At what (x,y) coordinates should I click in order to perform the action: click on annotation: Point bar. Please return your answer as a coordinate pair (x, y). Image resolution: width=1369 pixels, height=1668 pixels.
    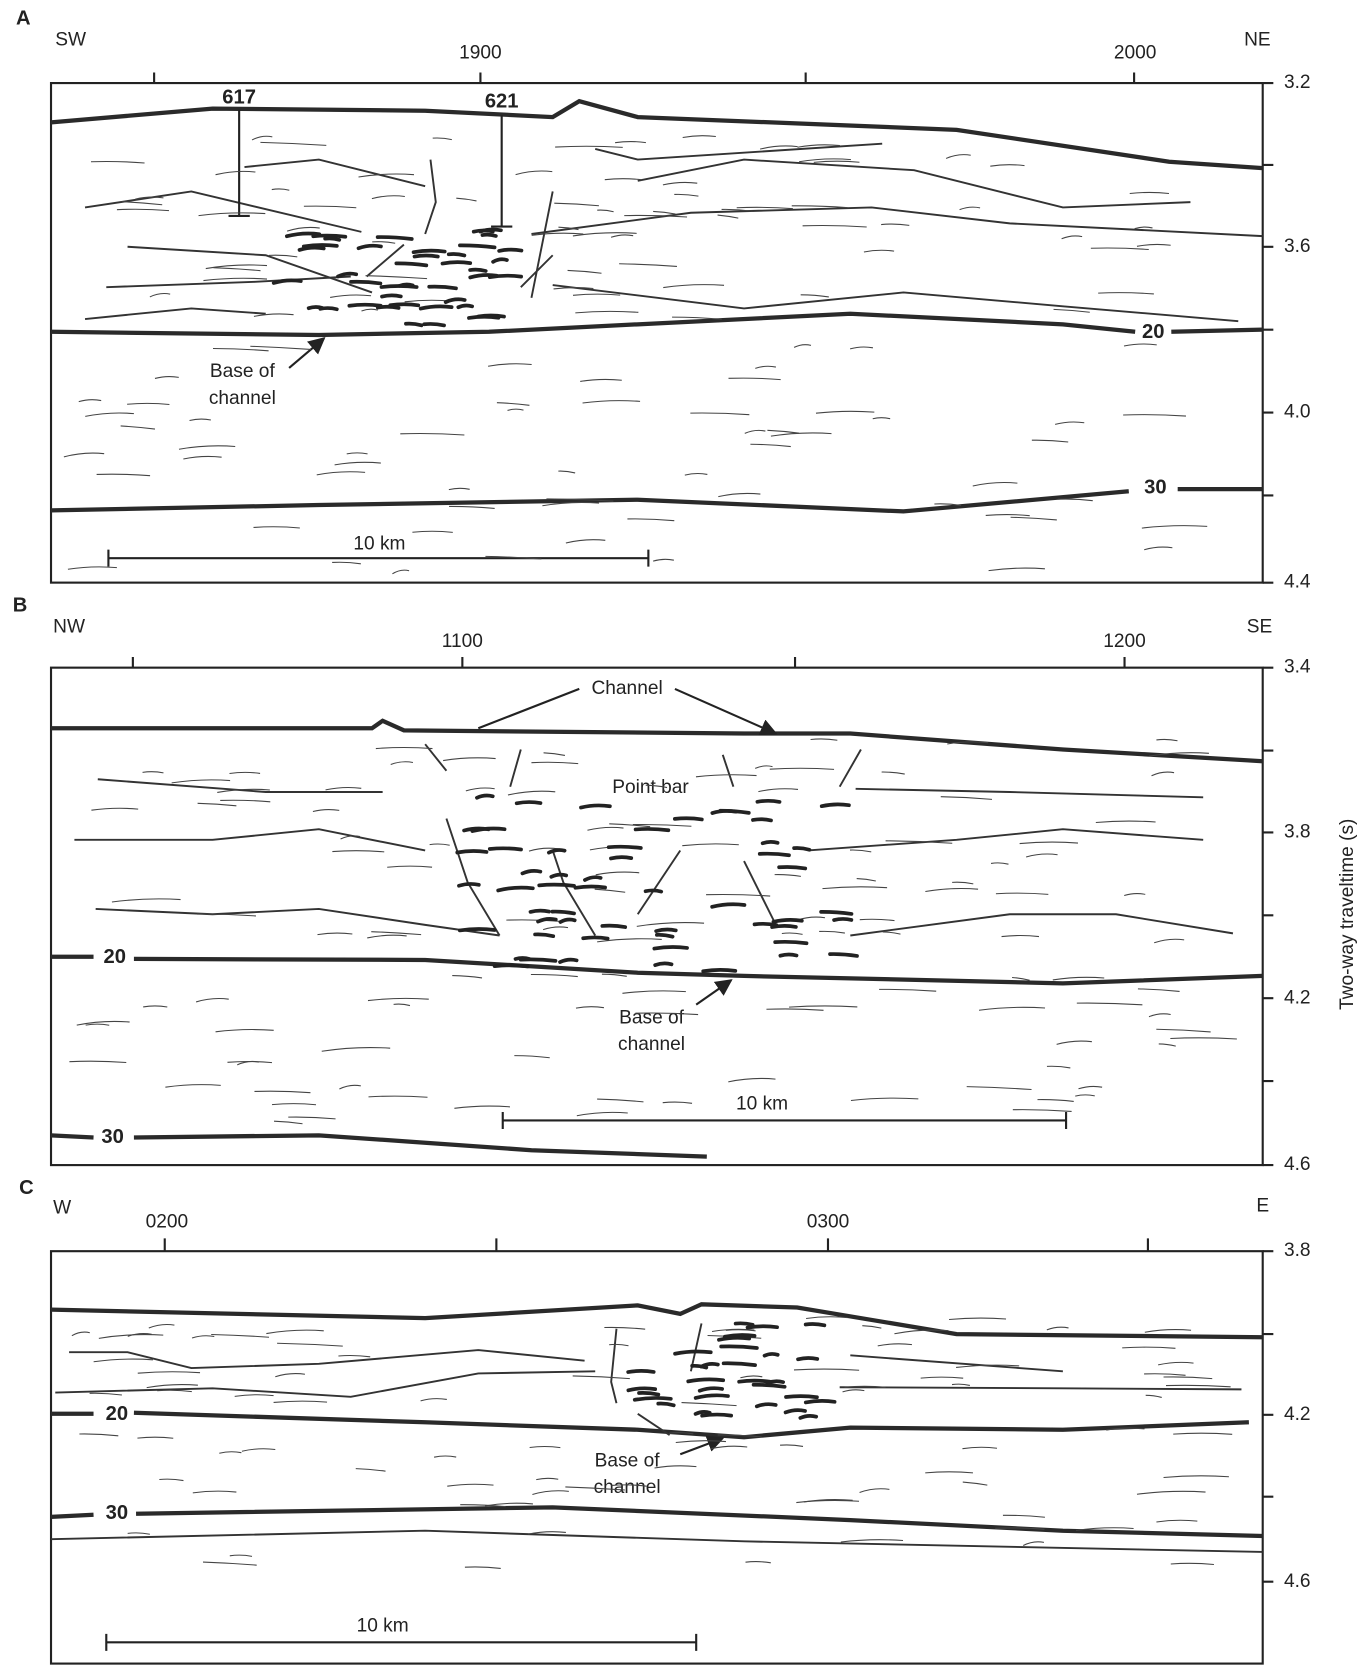
    Looking at the image, I should click on (650, 787).